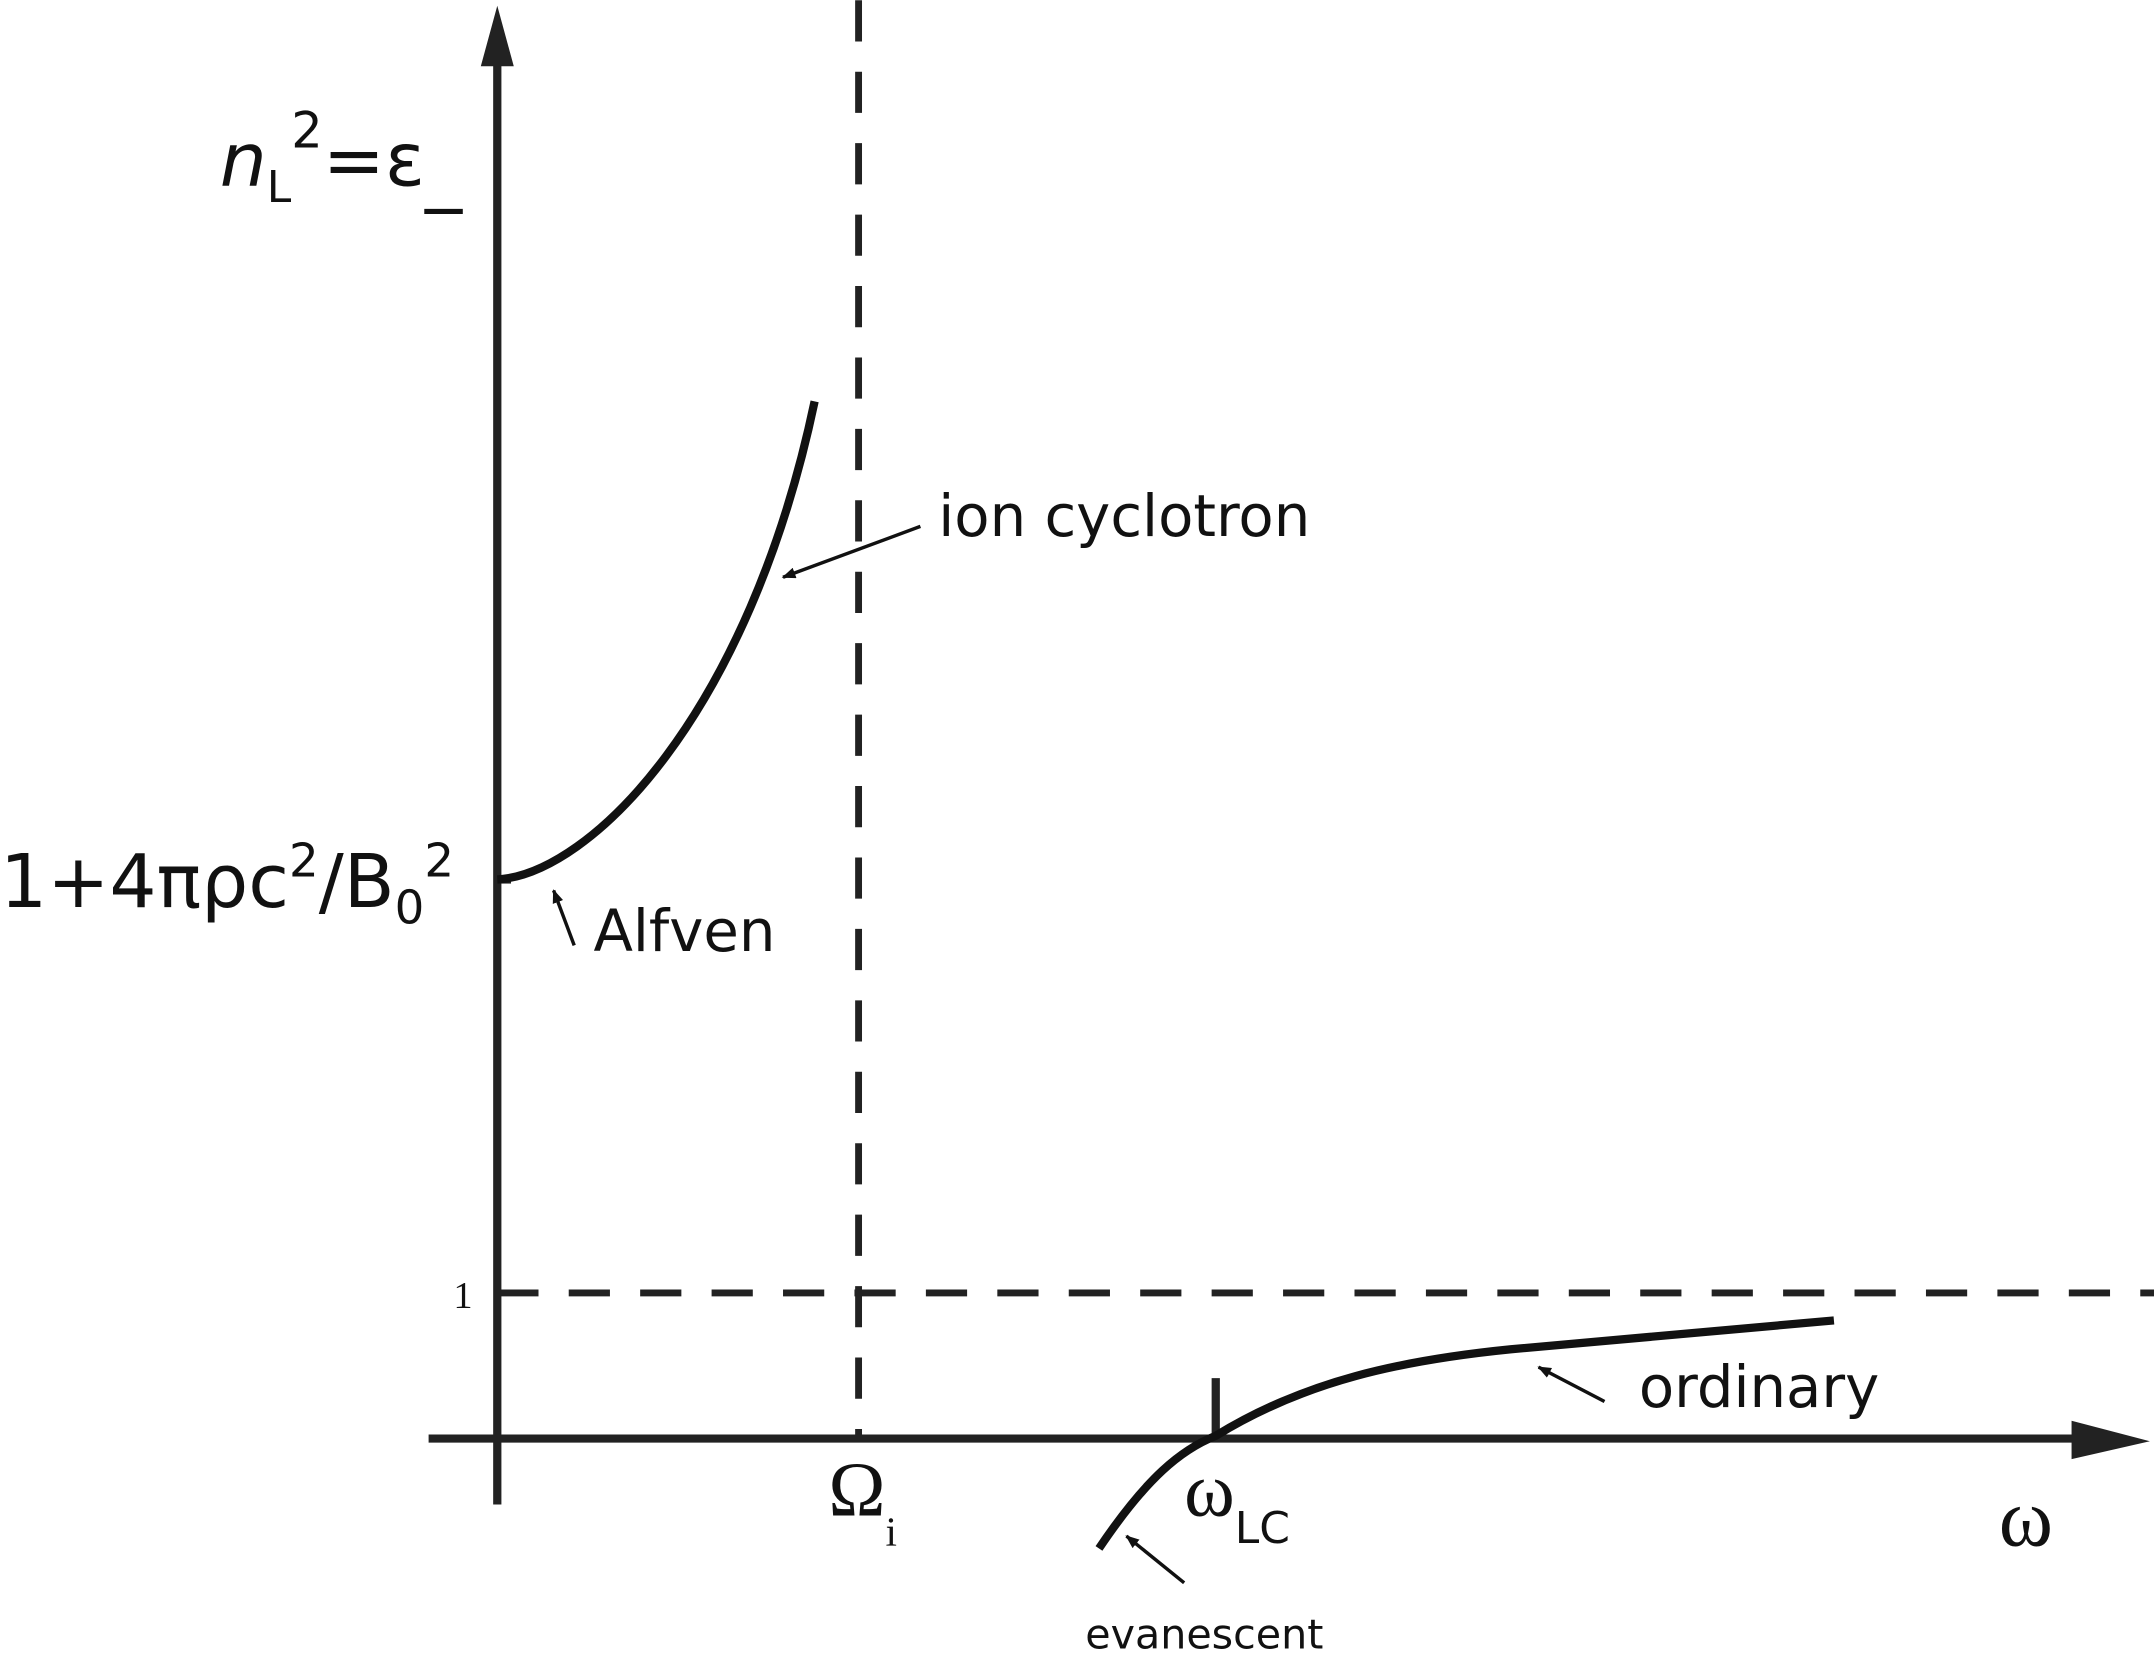 The image size is (2154, 1660). I want to click on ion-cyclotron-arrow, so click(851, 551).